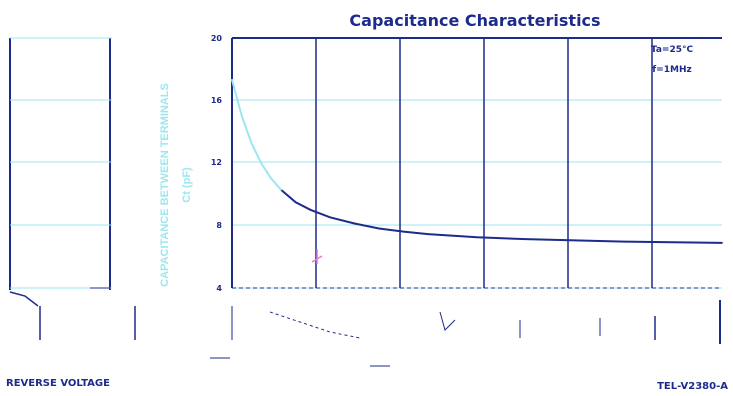 This screenshot has height=396, width=733. I want to click on capacitance-curve-dark, so click(501, 216).